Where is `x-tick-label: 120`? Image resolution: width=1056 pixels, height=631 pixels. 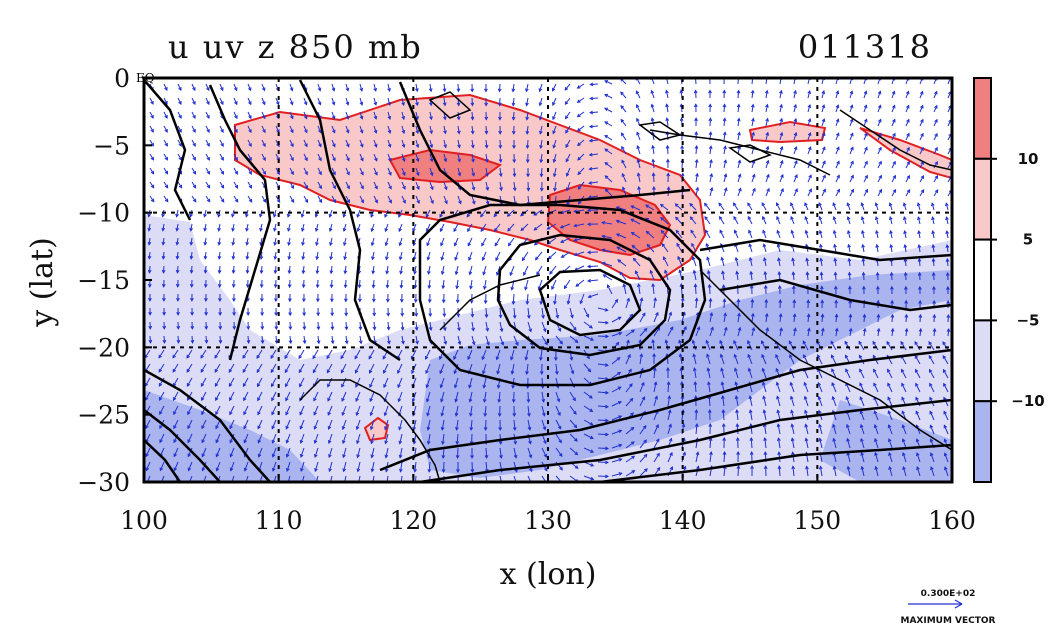
x-tick-label: 120 is located at coordinates (413, 520).